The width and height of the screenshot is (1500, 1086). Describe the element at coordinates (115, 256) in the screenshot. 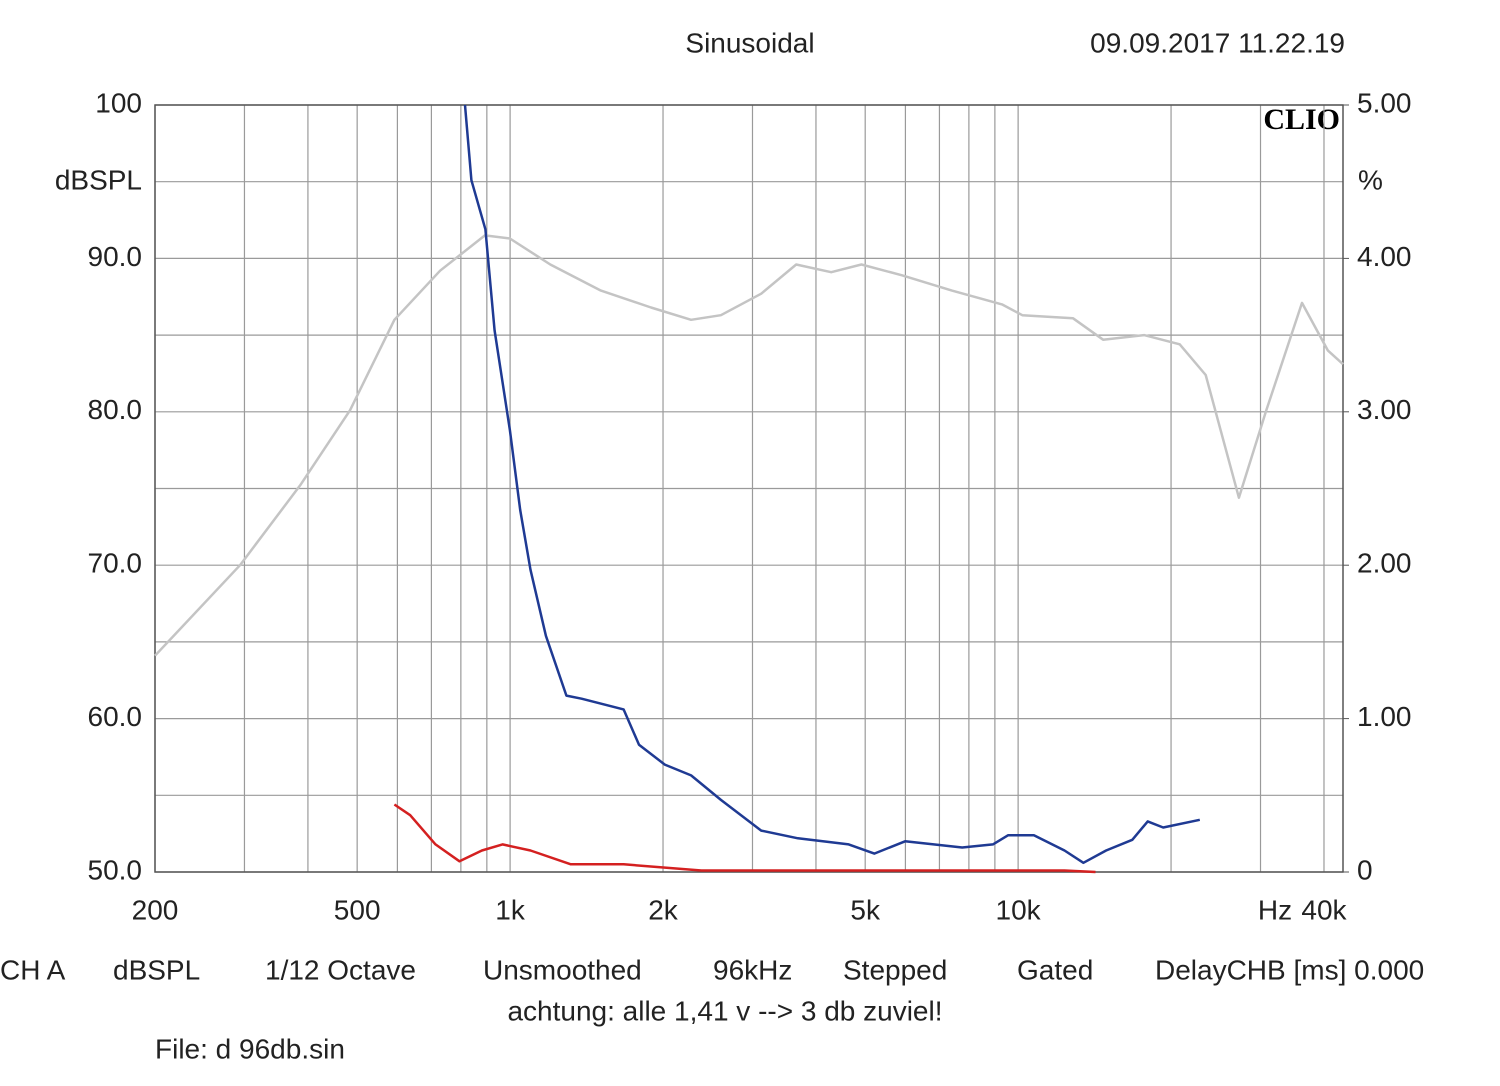

I see `y-tick-label: 90.0` at that location.